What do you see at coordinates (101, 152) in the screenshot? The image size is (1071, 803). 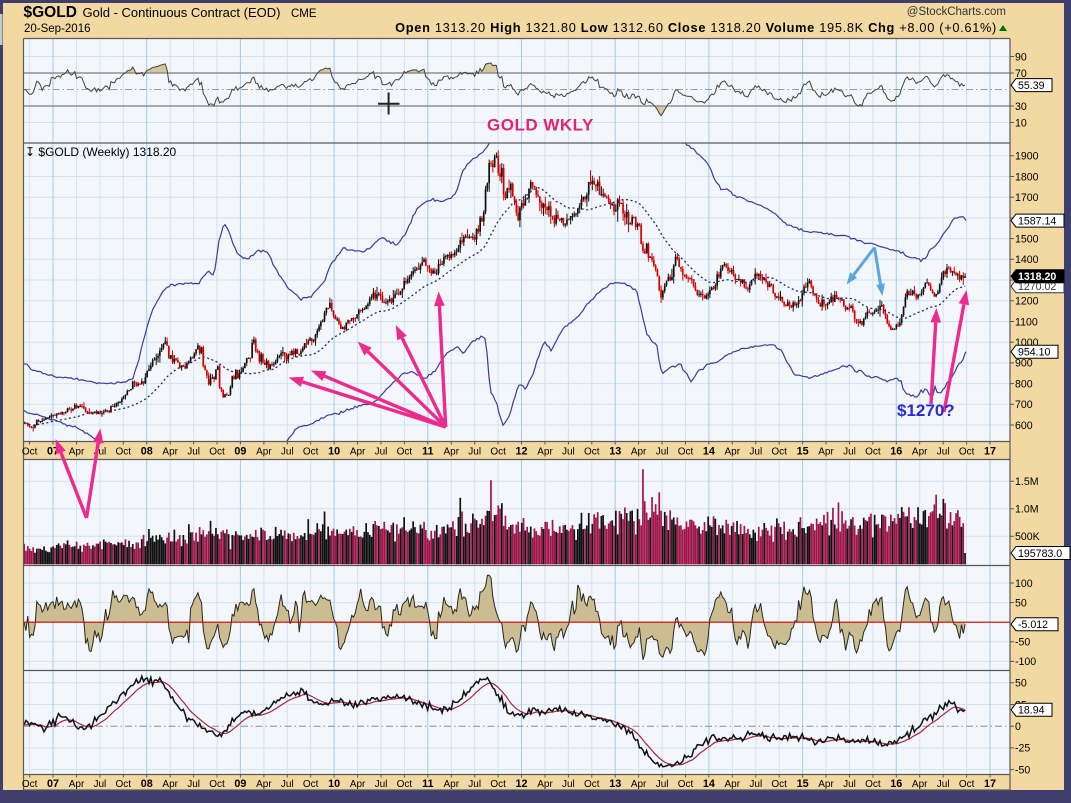 I see `svg-text: ↧ $GOLD (Weekly) 1318.20` at bounding box center [101, 152].